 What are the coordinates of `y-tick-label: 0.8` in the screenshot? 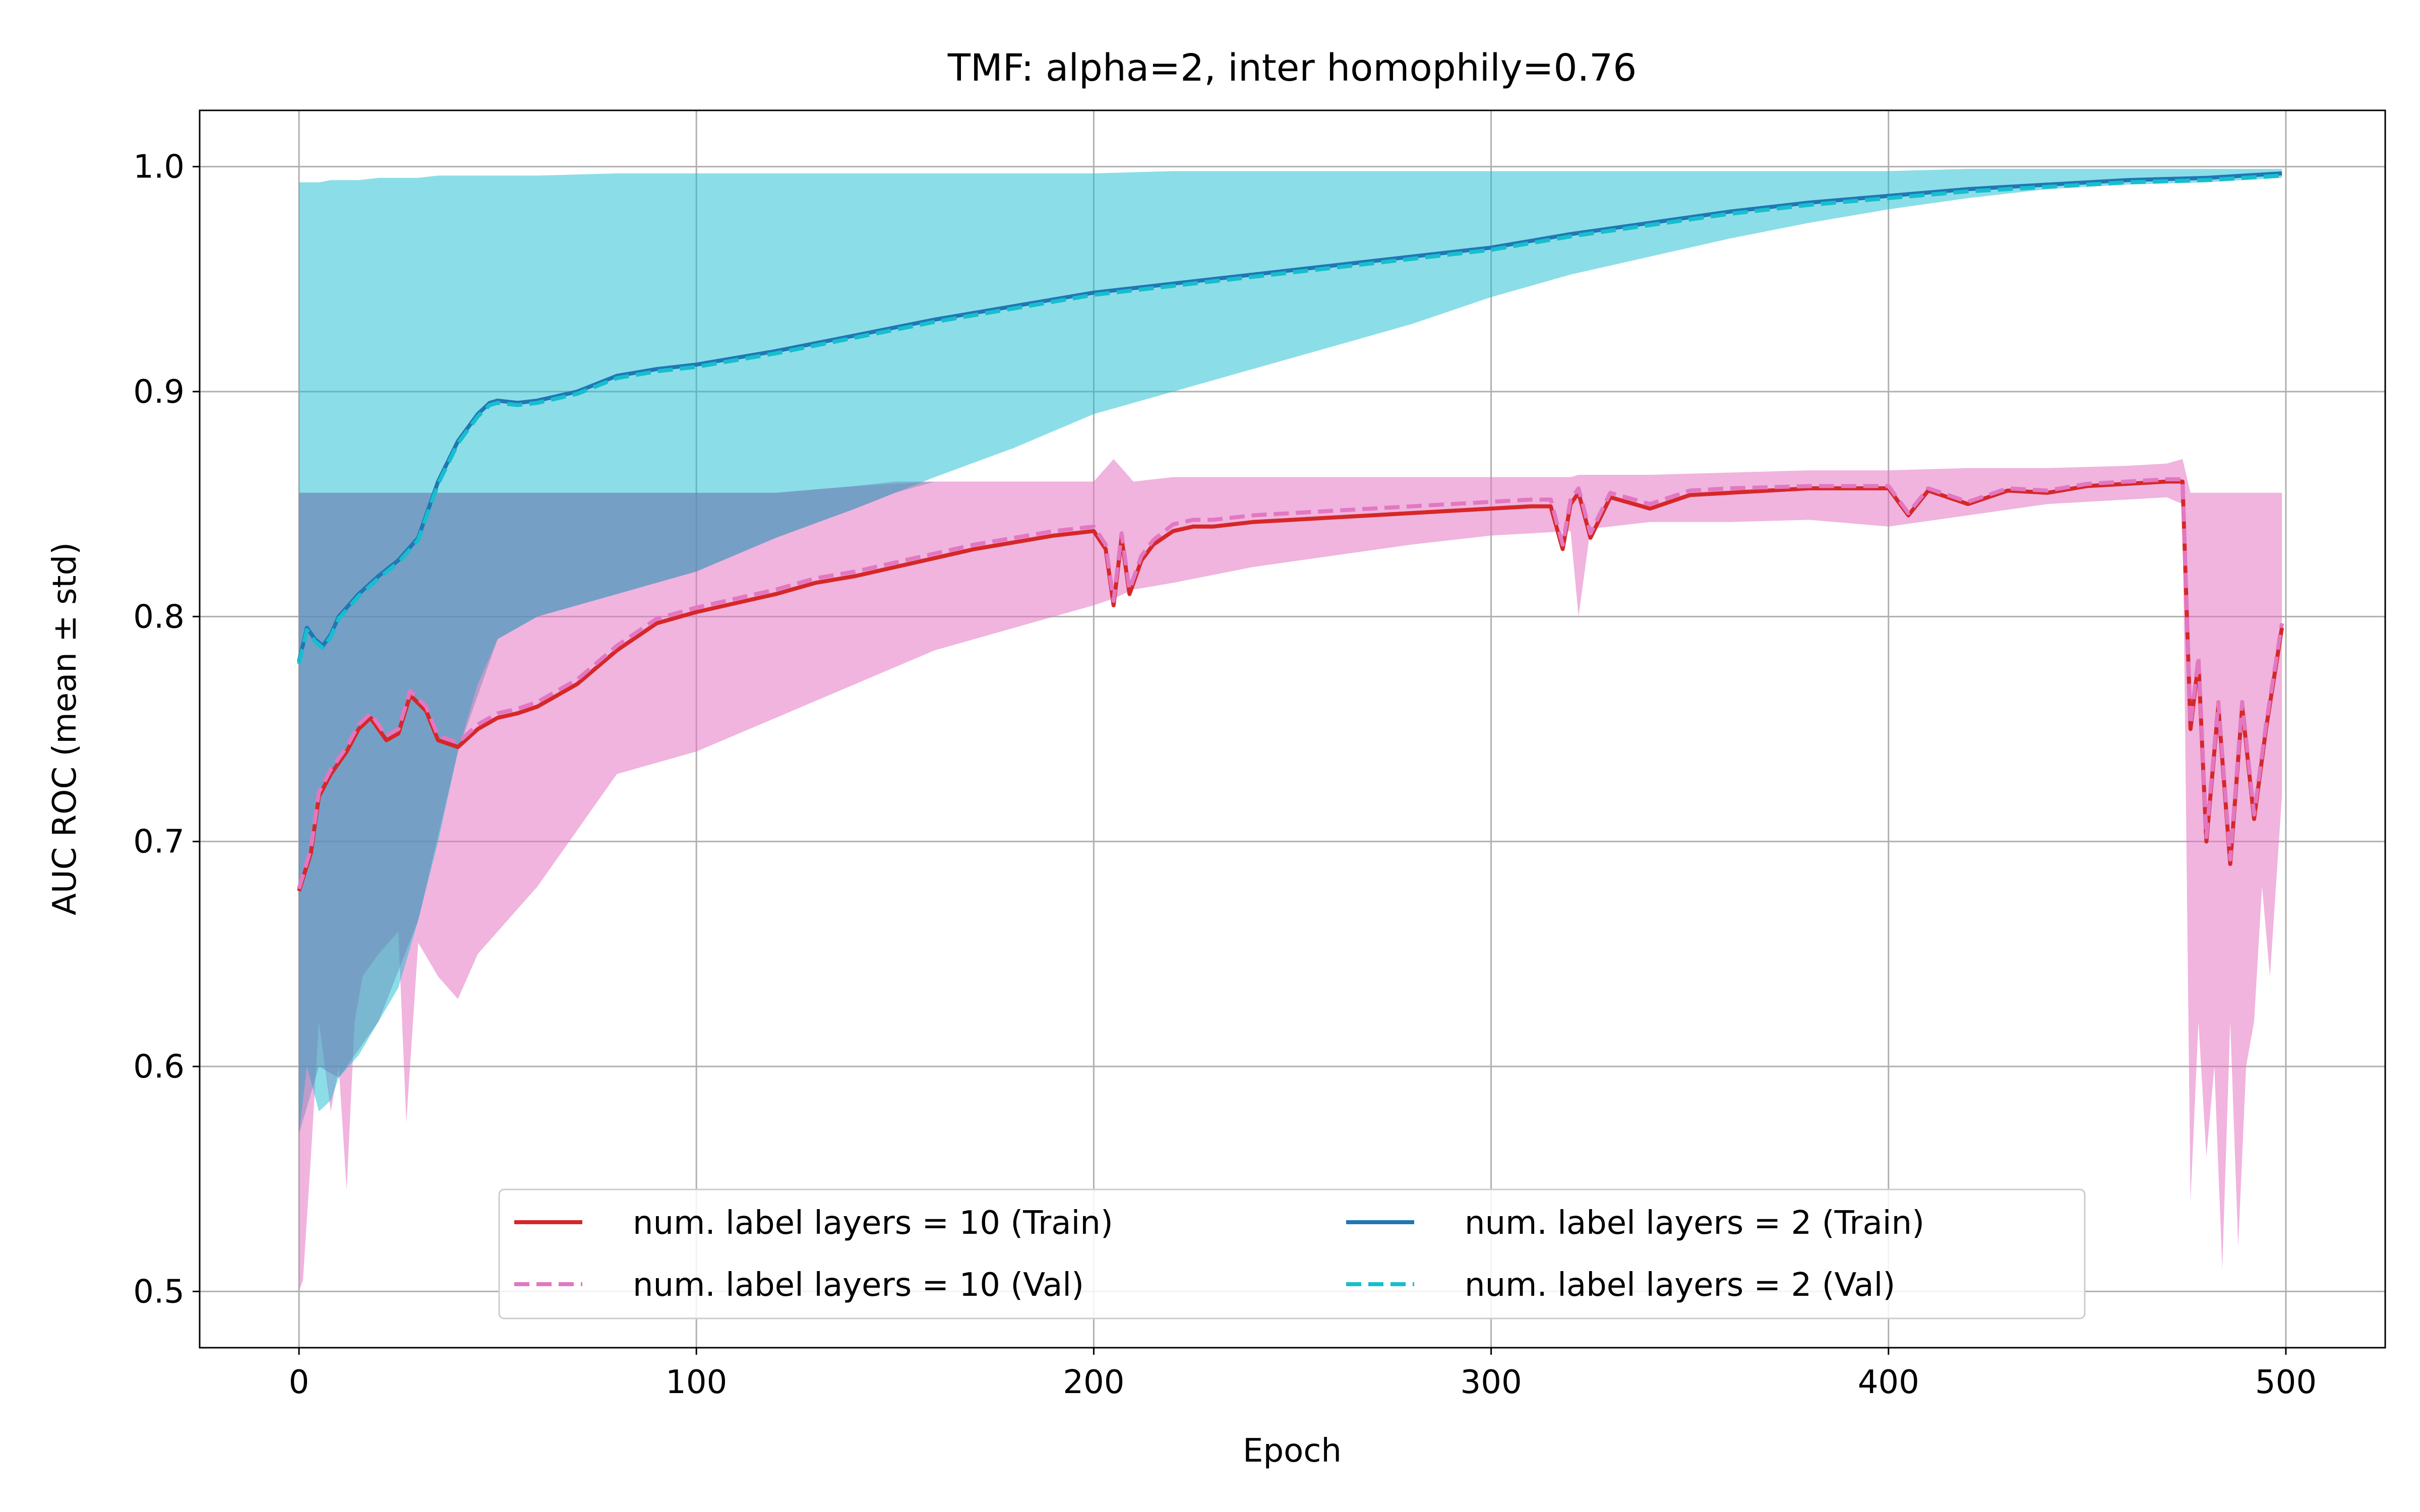 It's located at (159, 617).